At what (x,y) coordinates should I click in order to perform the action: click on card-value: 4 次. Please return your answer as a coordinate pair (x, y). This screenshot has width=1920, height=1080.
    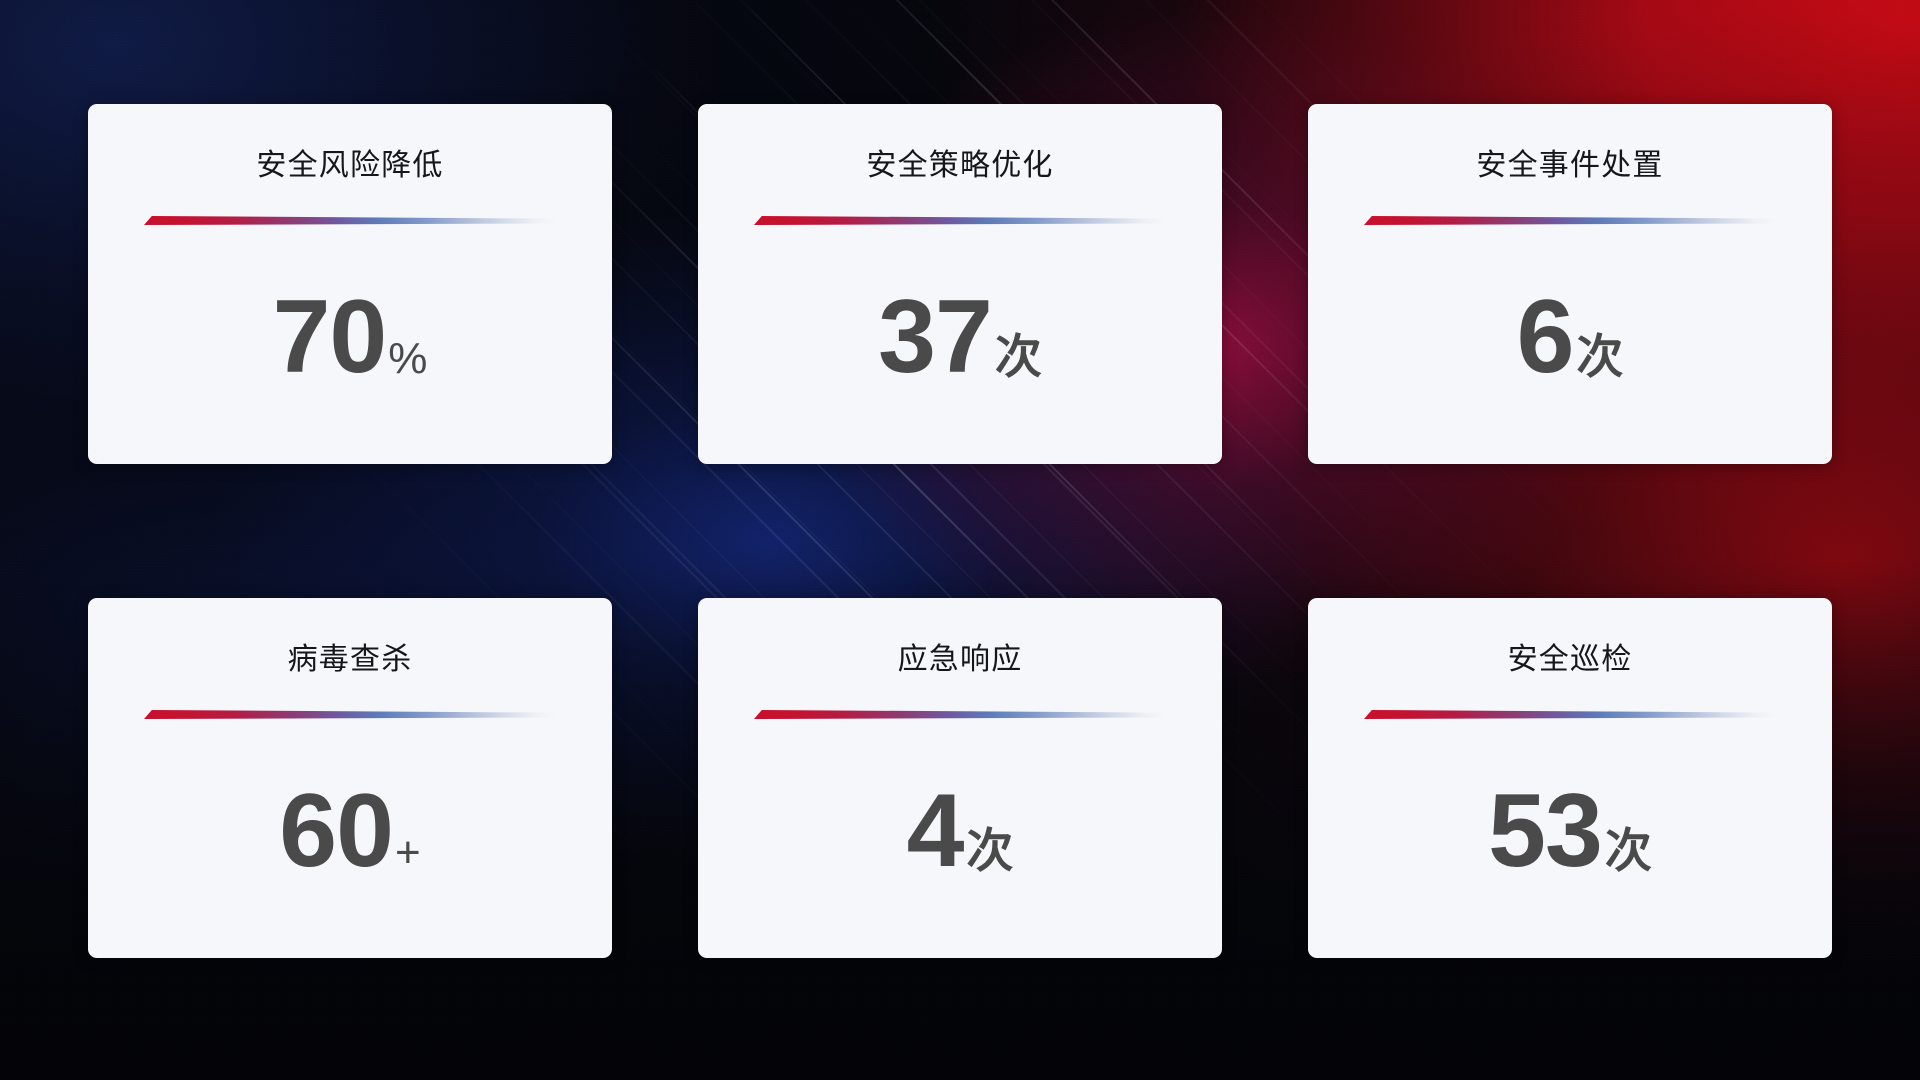
    Looking at the image, I should click on (960, 838).